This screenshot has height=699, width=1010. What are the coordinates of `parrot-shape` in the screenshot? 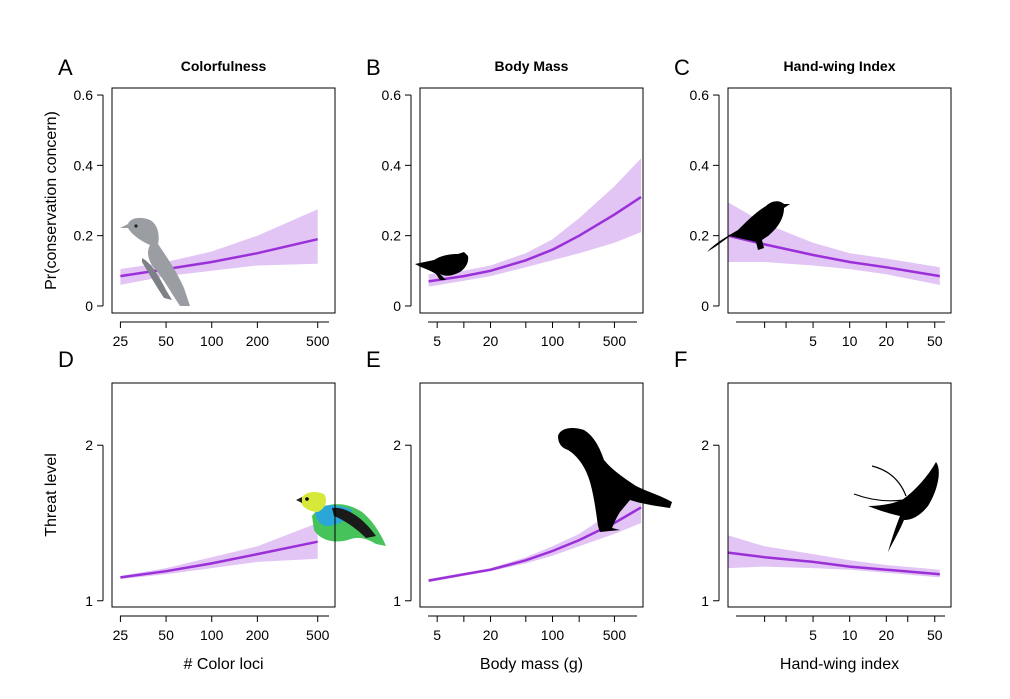 It's located at (615, 480).